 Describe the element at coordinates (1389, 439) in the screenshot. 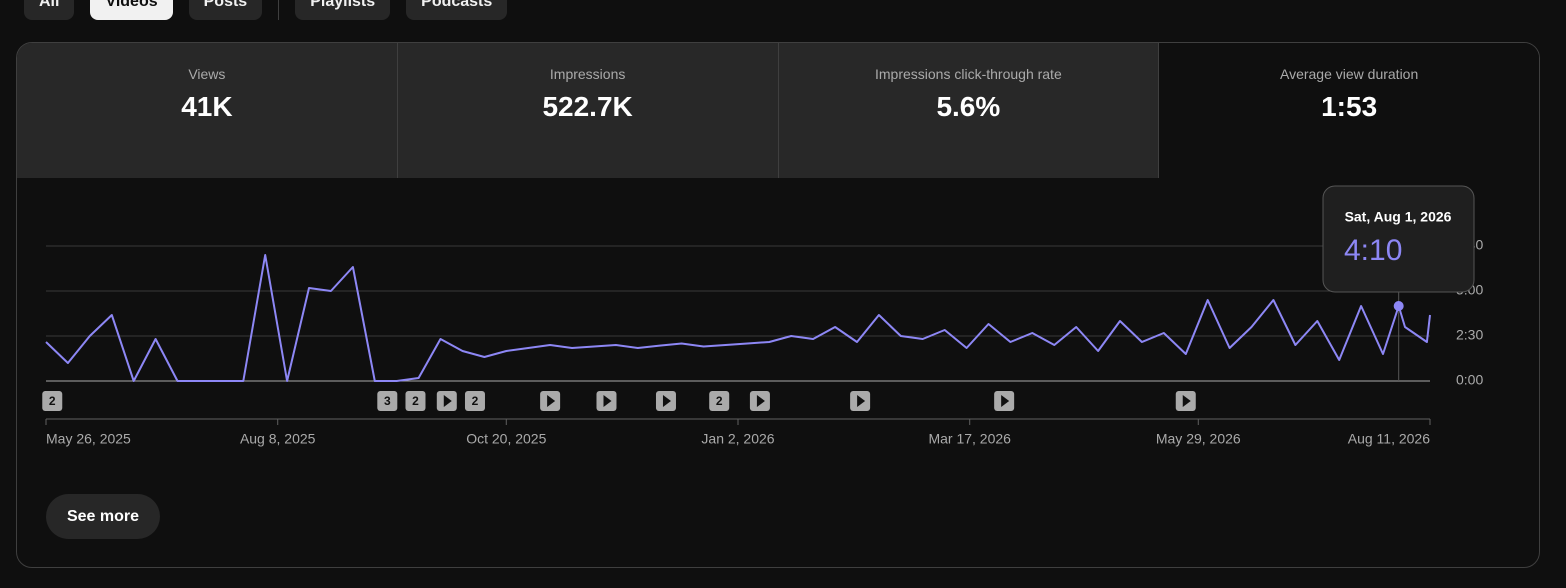

I see `x-tick-label: Aug 11, 2026` at that location.